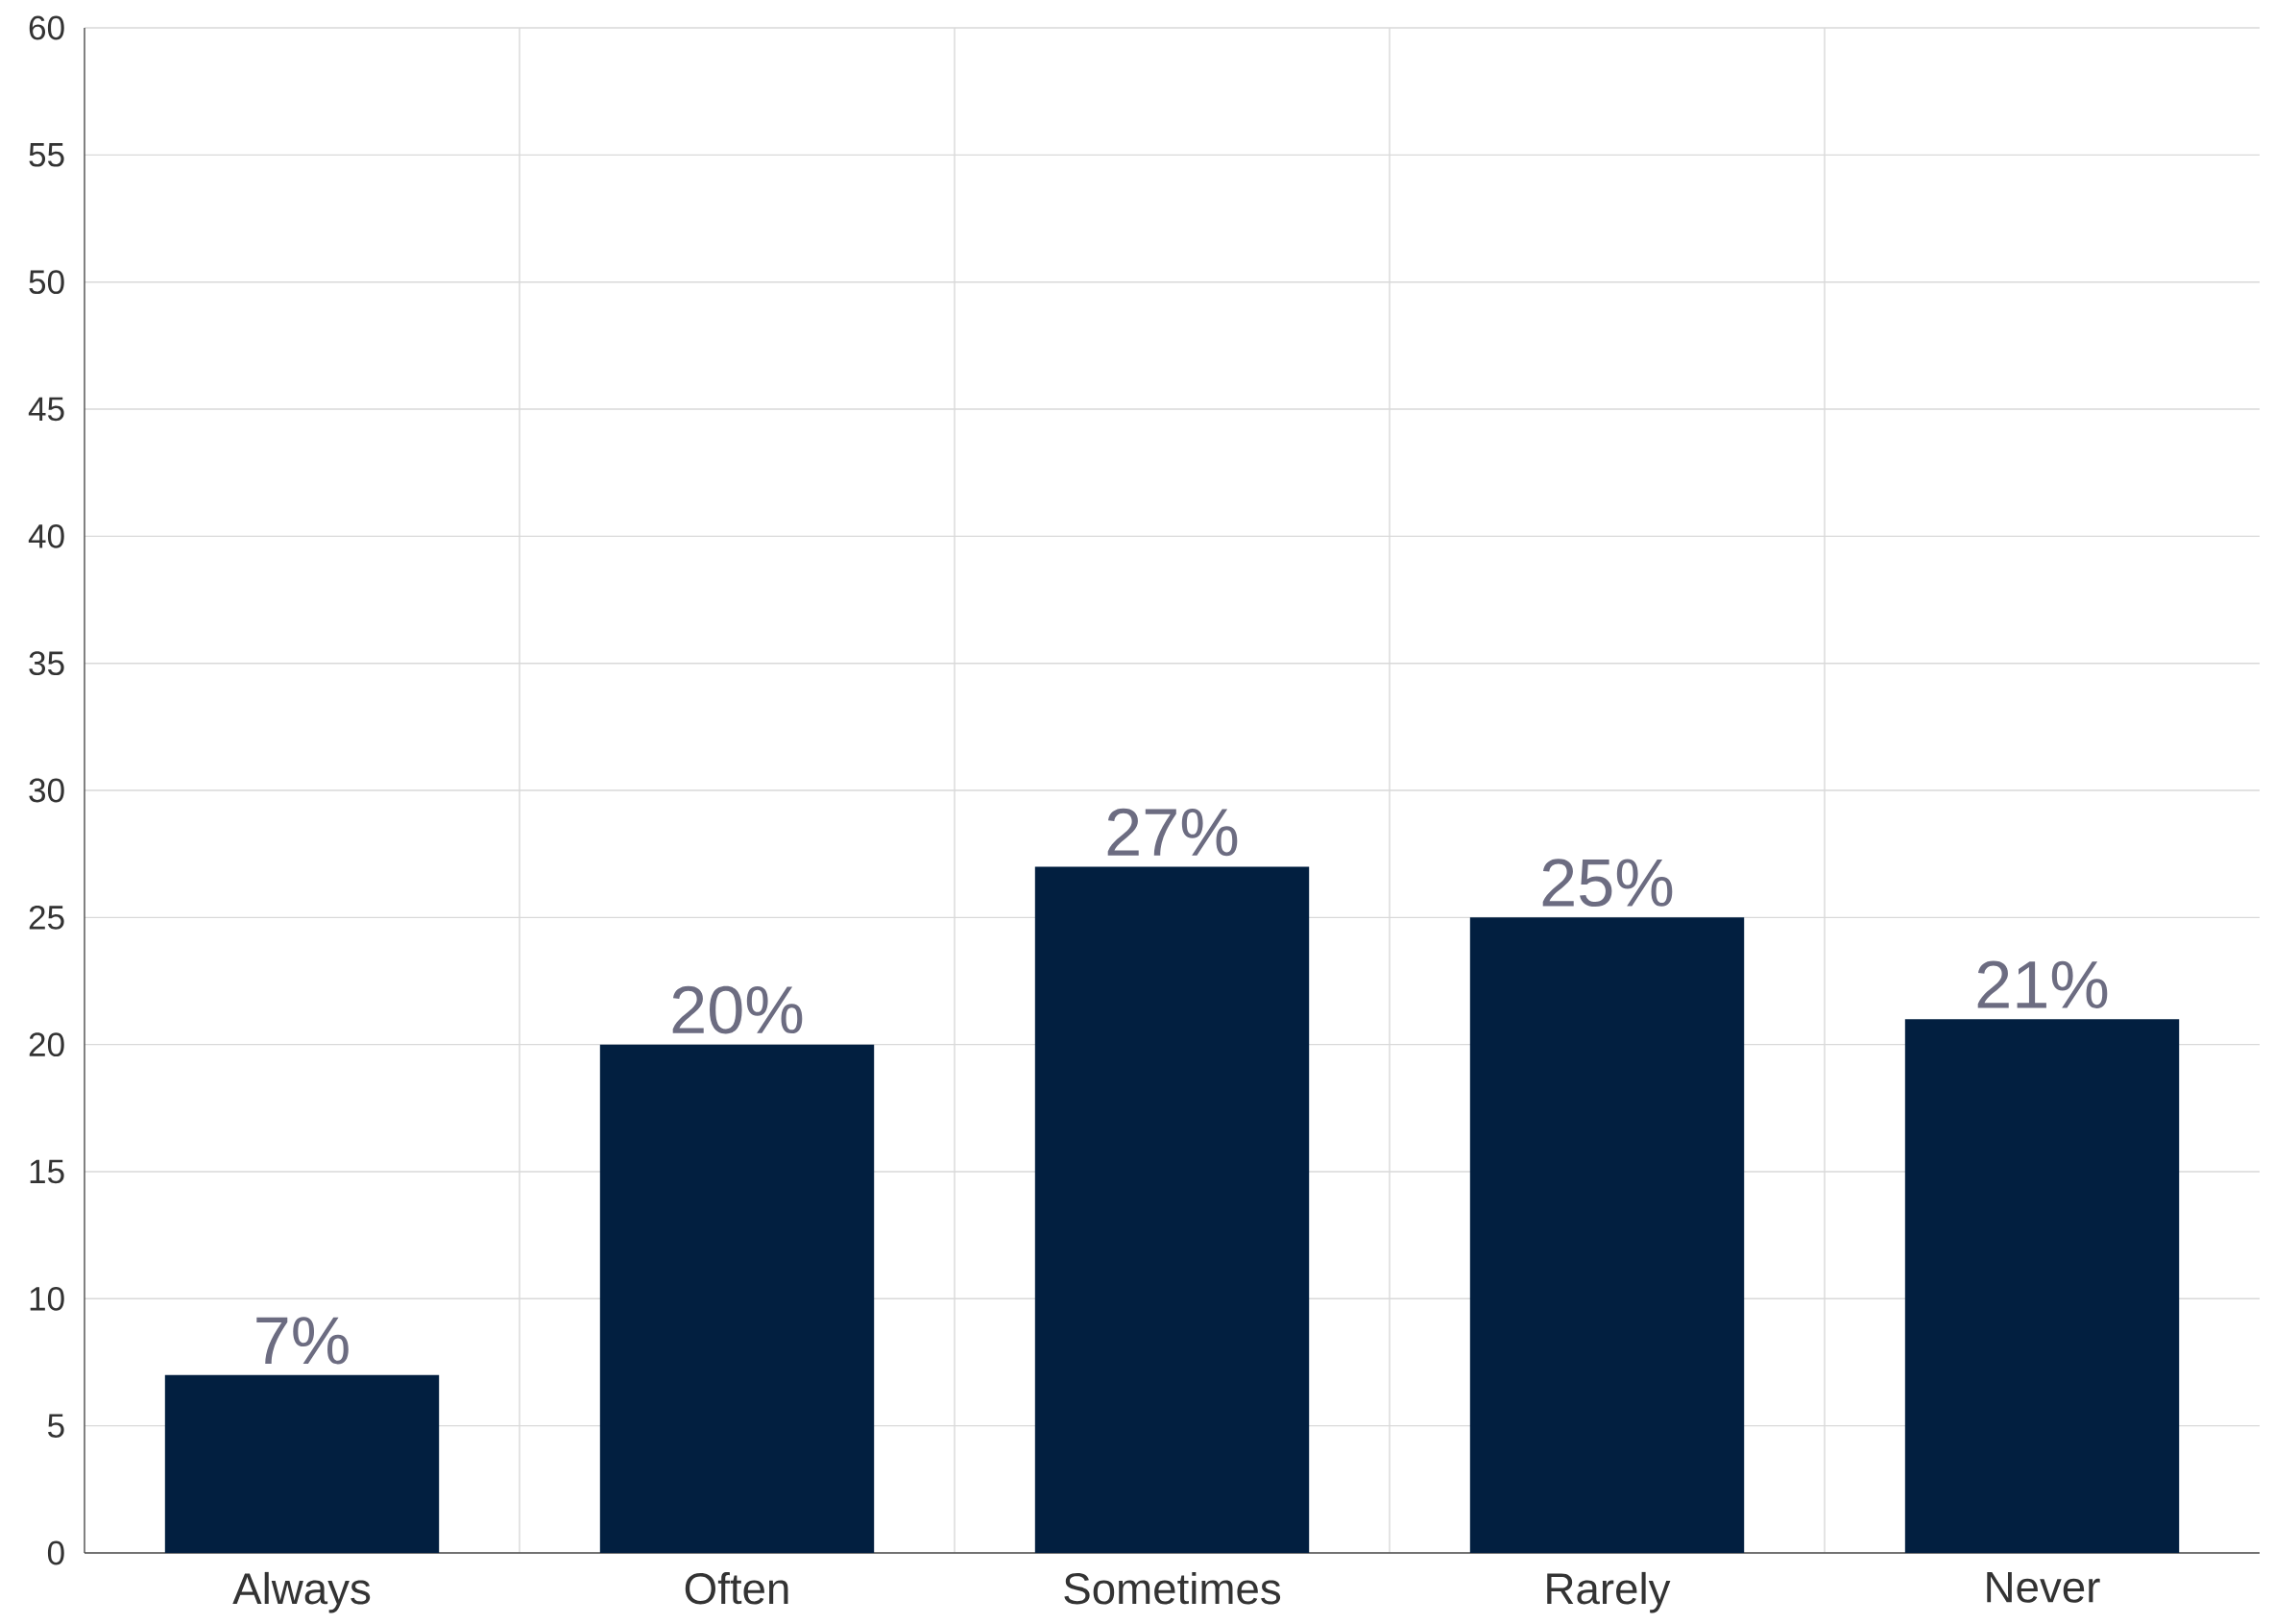  Describe the element at coordinates (1172, 1588) in the screenshot. I see `x-tick-label: Sometimes` at that location.